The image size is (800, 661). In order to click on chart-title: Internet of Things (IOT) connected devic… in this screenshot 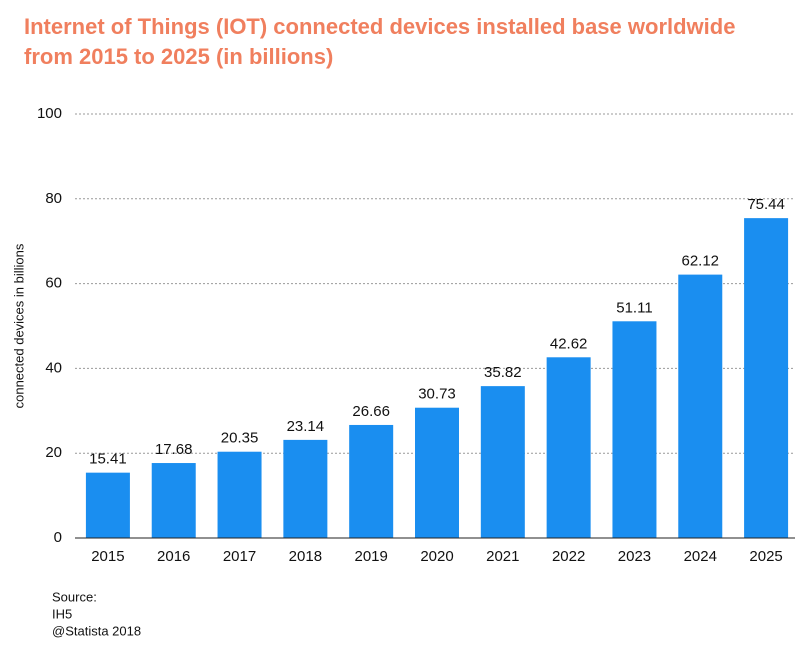, I will do `click(379, 26)`.